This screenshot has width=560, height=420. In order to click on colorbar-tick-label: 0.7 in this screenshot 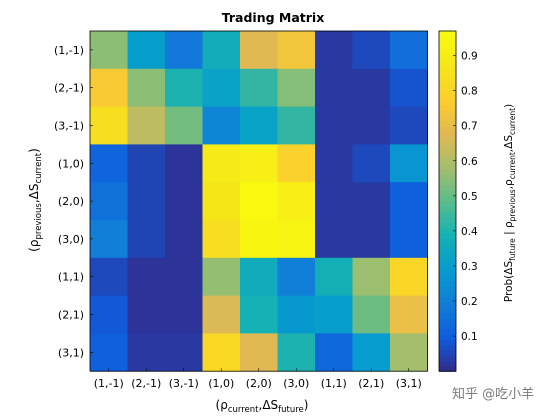, I will do `click(469, 127)`.